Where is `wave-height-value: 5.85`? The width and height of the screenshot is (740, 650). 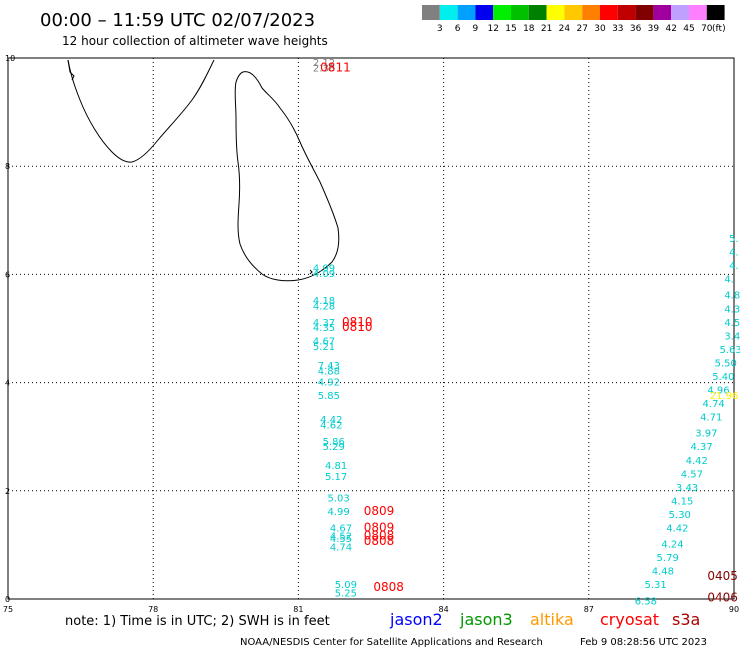
wave-height-value: 5.85 is located at coordinates (329, 396).